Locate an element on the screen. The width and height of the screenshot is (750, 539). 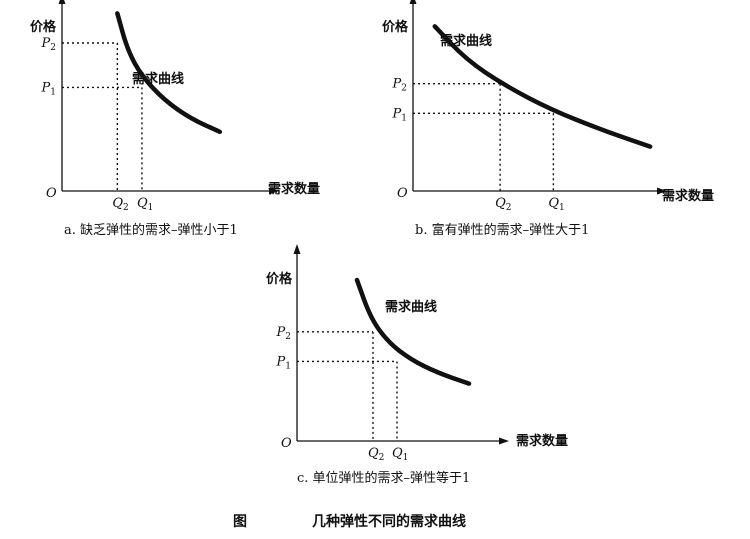
panel-caption: c. 单位弹性的需求–弹性等于1 is located at coordinates (383, 478).